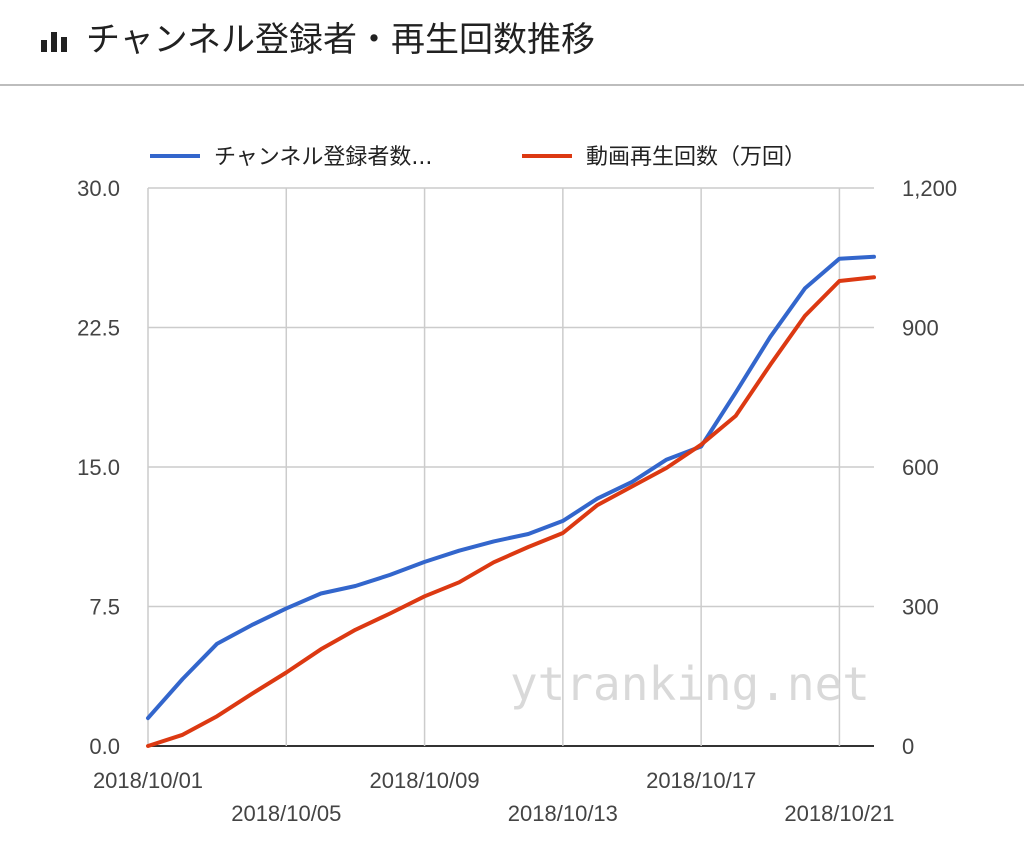 The image size is (1024, 857). I want to click on y-left-tick-label: 0.0, so click(104, 746).